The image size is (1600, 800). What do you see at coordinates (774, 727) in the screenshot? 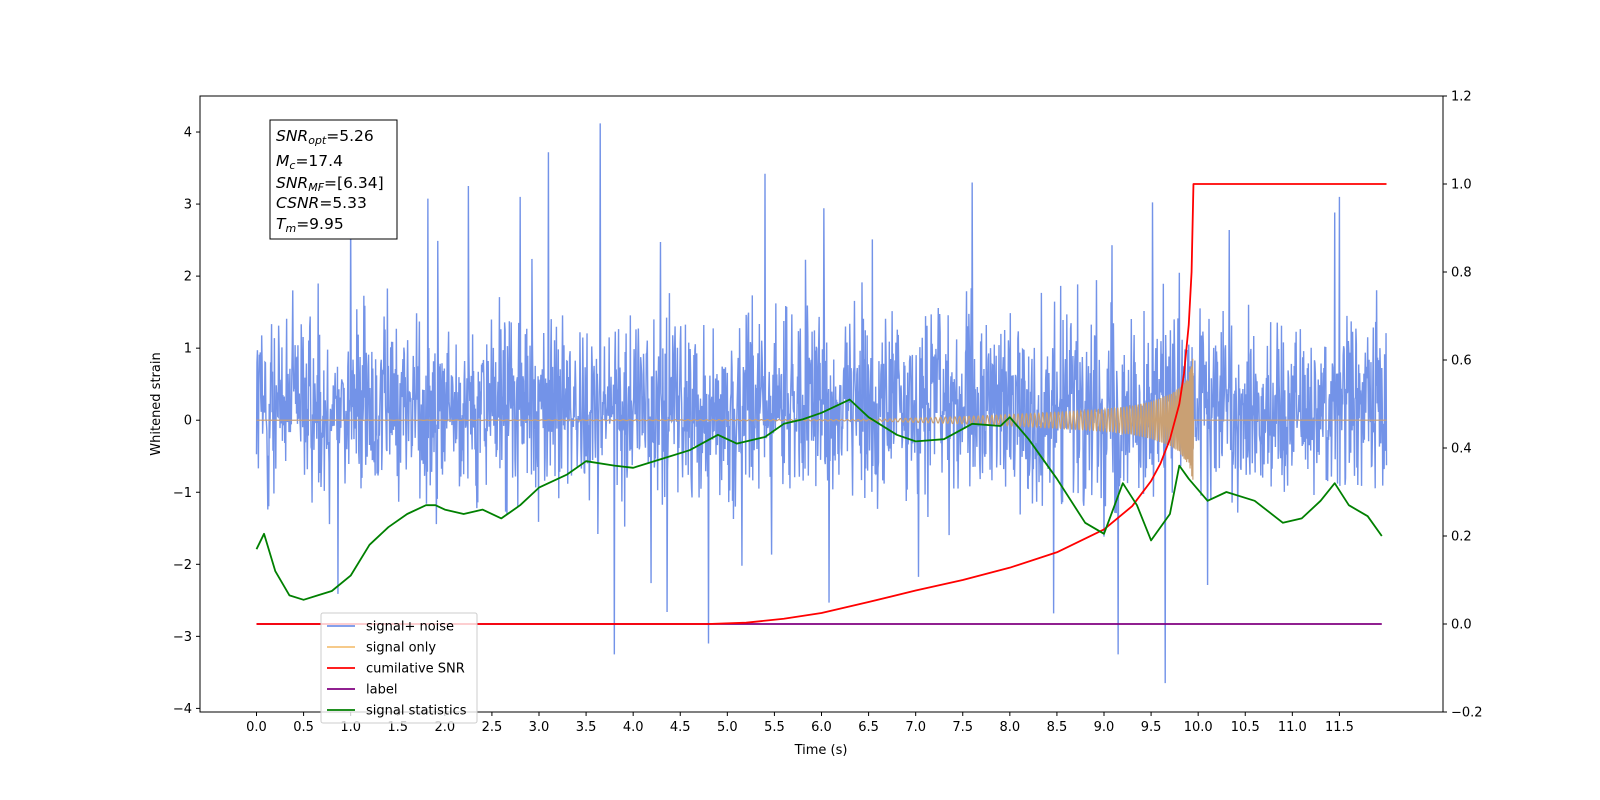
I see `x-tick-label: 5.5` at bounding box center [774, 727].